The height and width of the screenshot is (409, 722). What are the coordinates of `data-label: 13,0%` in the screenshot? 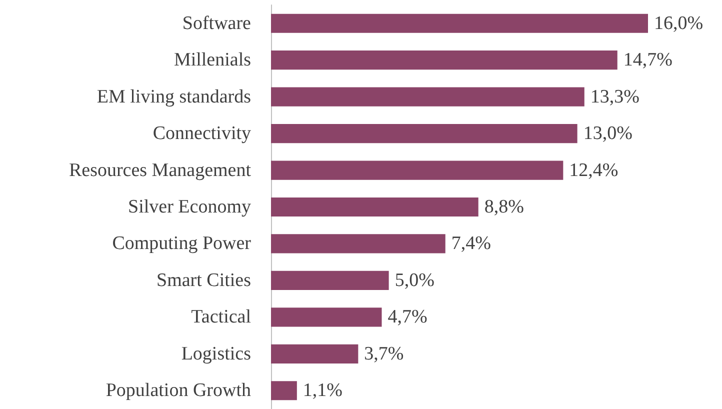 It's located at (608, 133).